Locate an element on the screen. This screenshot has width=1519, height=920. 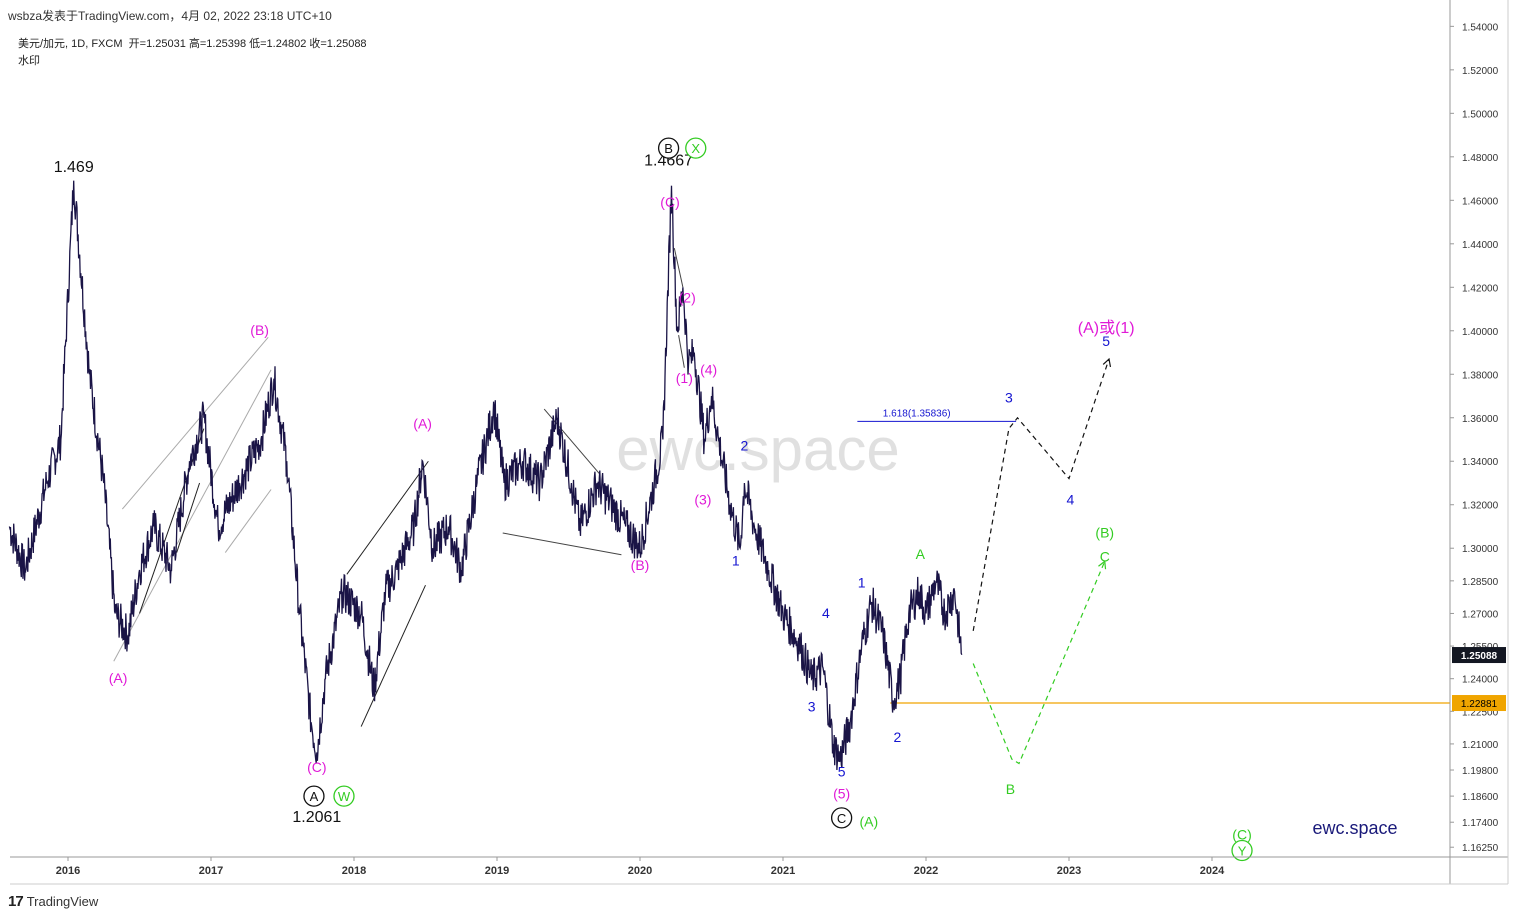
projection-arrowhead-black is located at coordinates (1107, 362).